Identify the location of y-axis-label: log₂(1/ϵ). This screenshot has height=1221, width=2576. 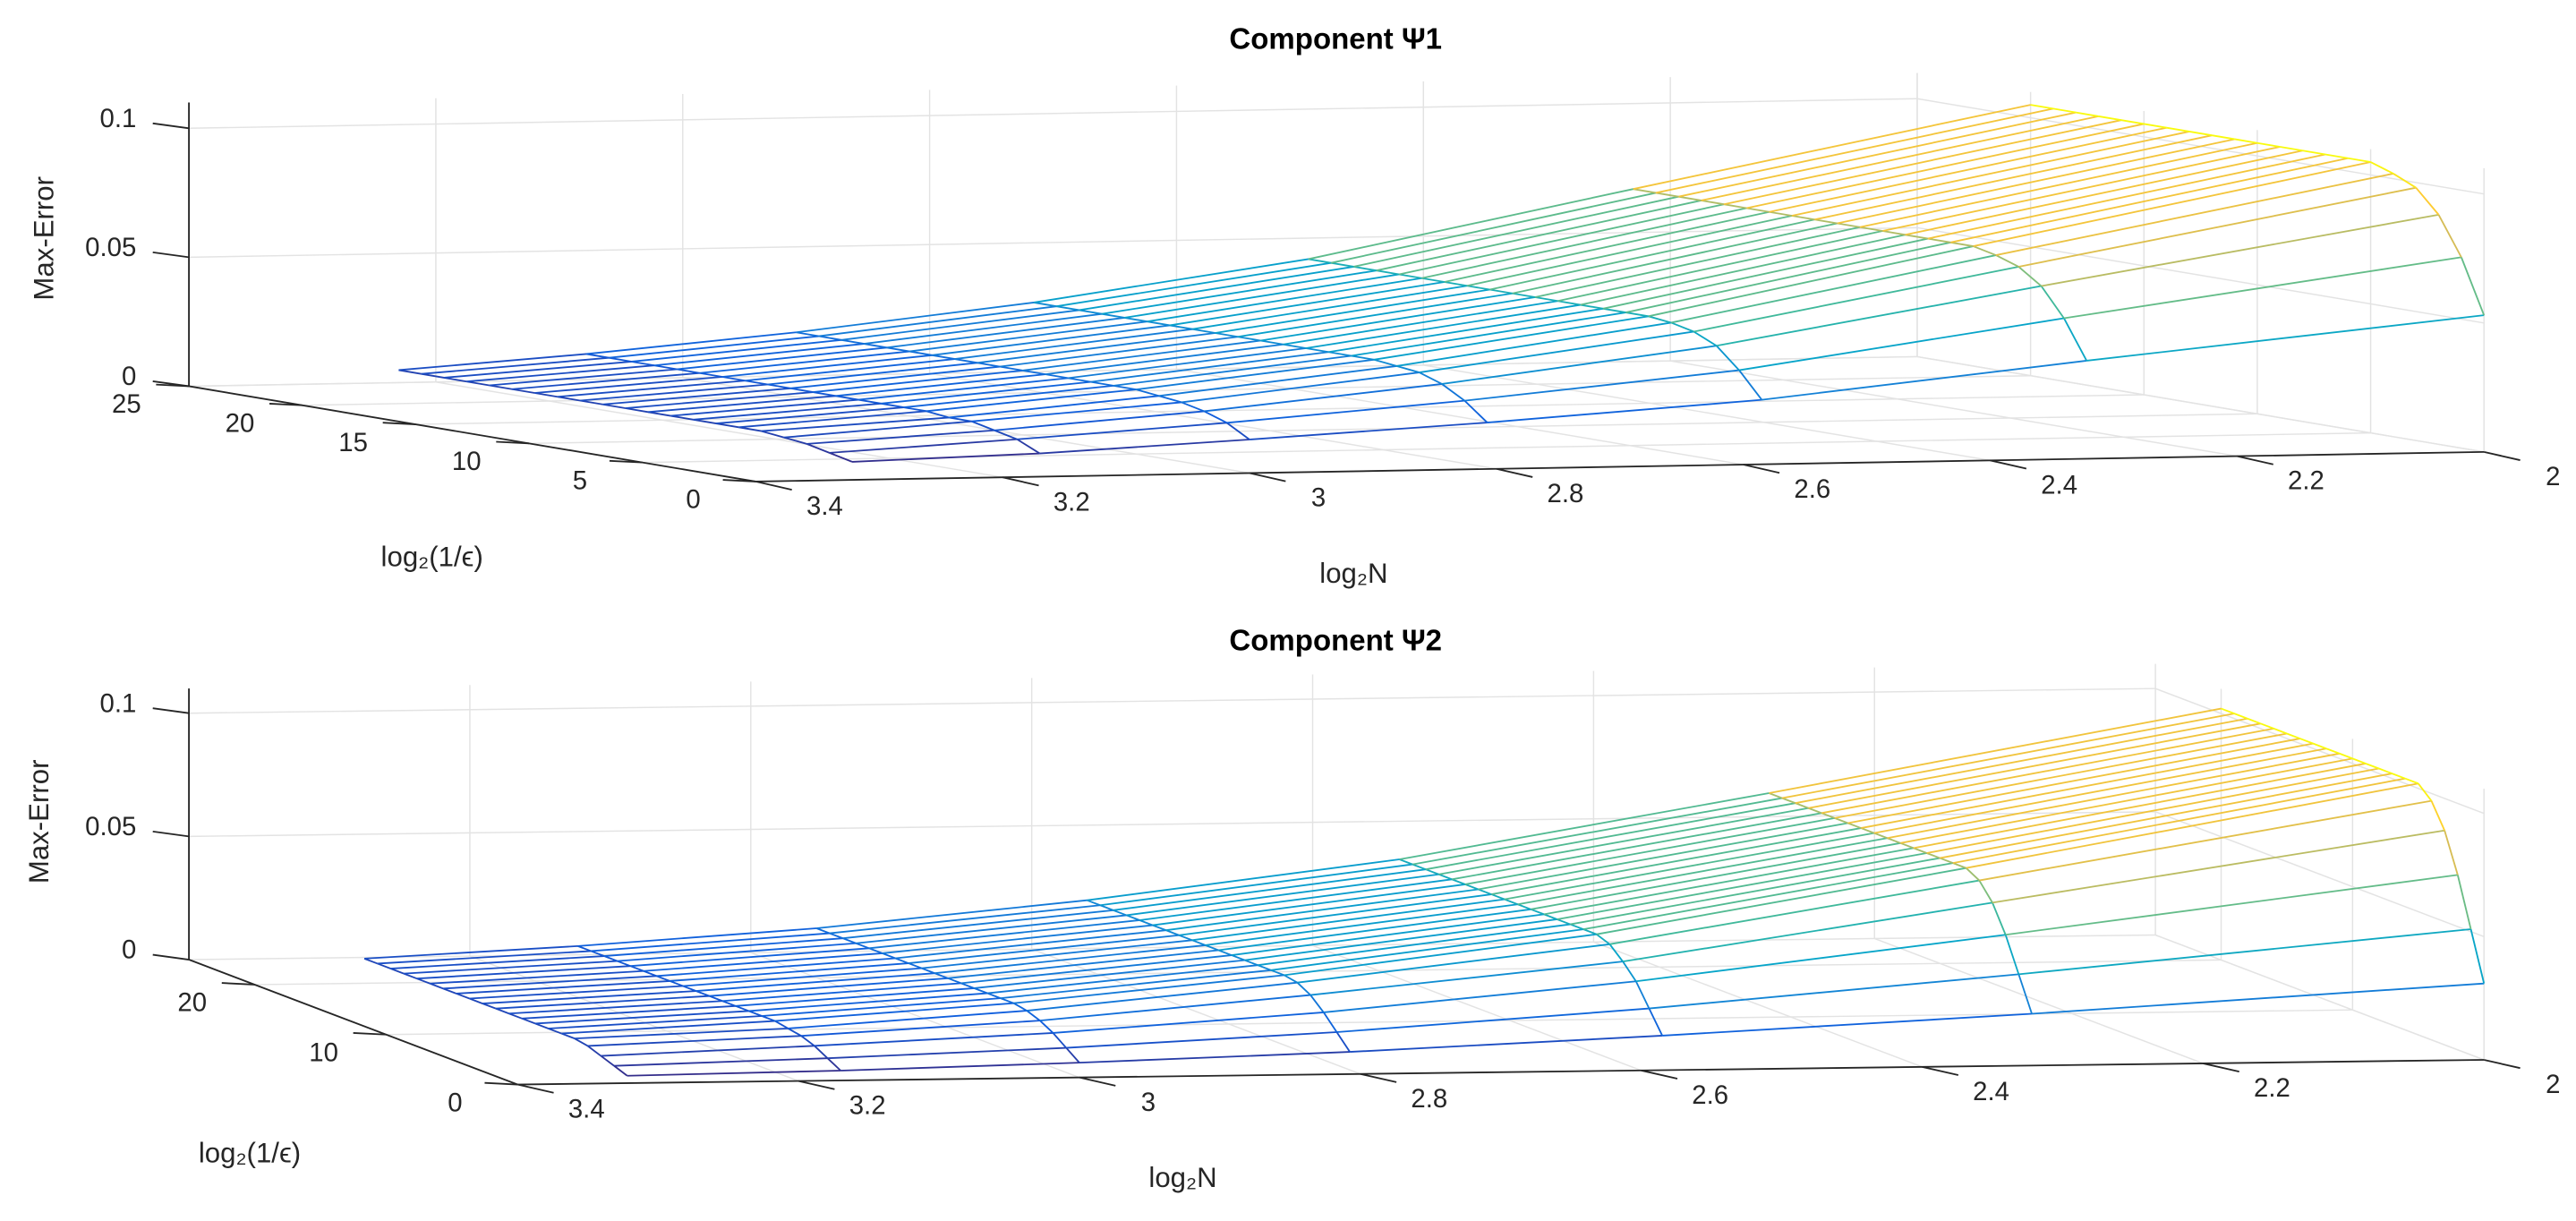
(250, 1153).